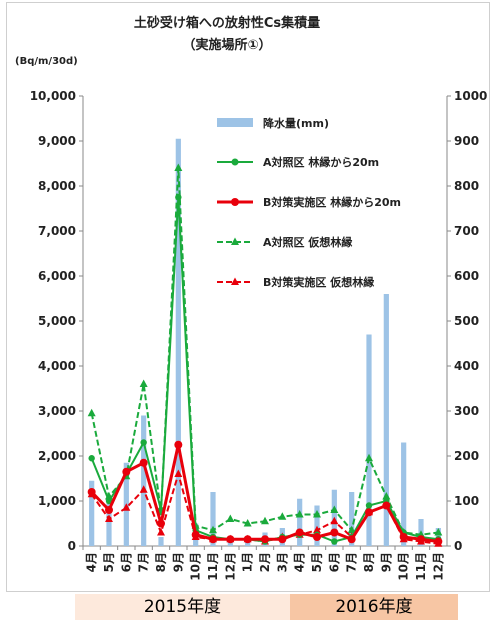 Image resolution: width=495 pixels, height=620 pixels. What do you see at coordinates (386, 562) in the screenshot?
I see `x-tick-label: 9月` at bounding box center [386, 562].